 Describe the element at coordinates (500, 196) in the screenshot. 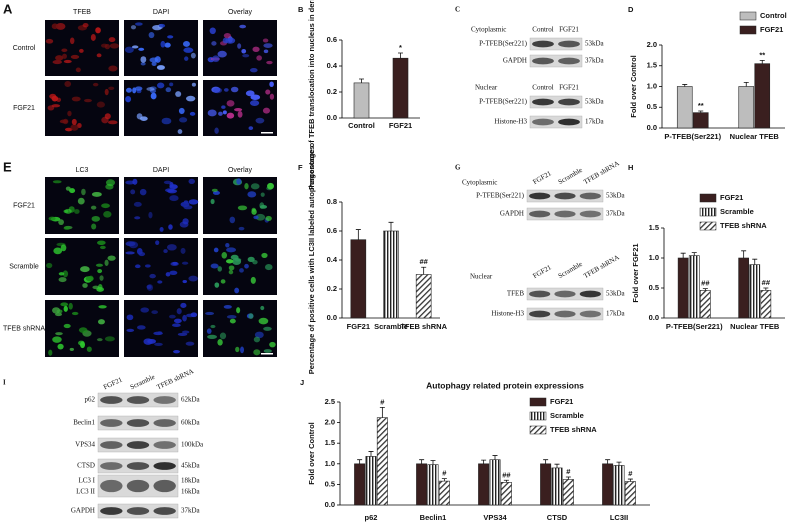

I see `protein-label: P-TFEB(Ser221)` at that location.